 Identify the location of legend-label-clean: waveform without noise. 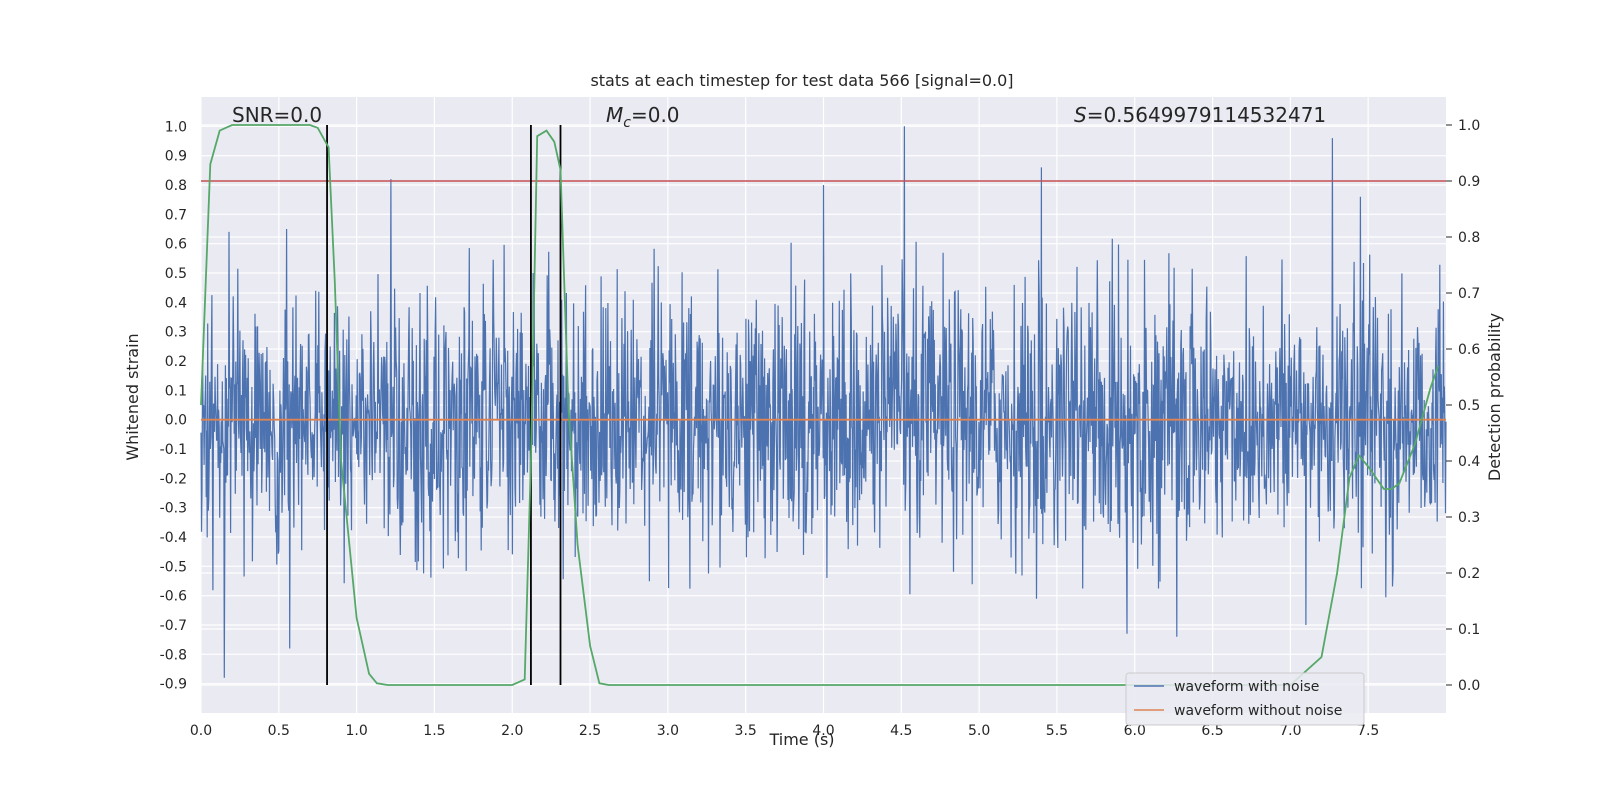
(1258, 711).